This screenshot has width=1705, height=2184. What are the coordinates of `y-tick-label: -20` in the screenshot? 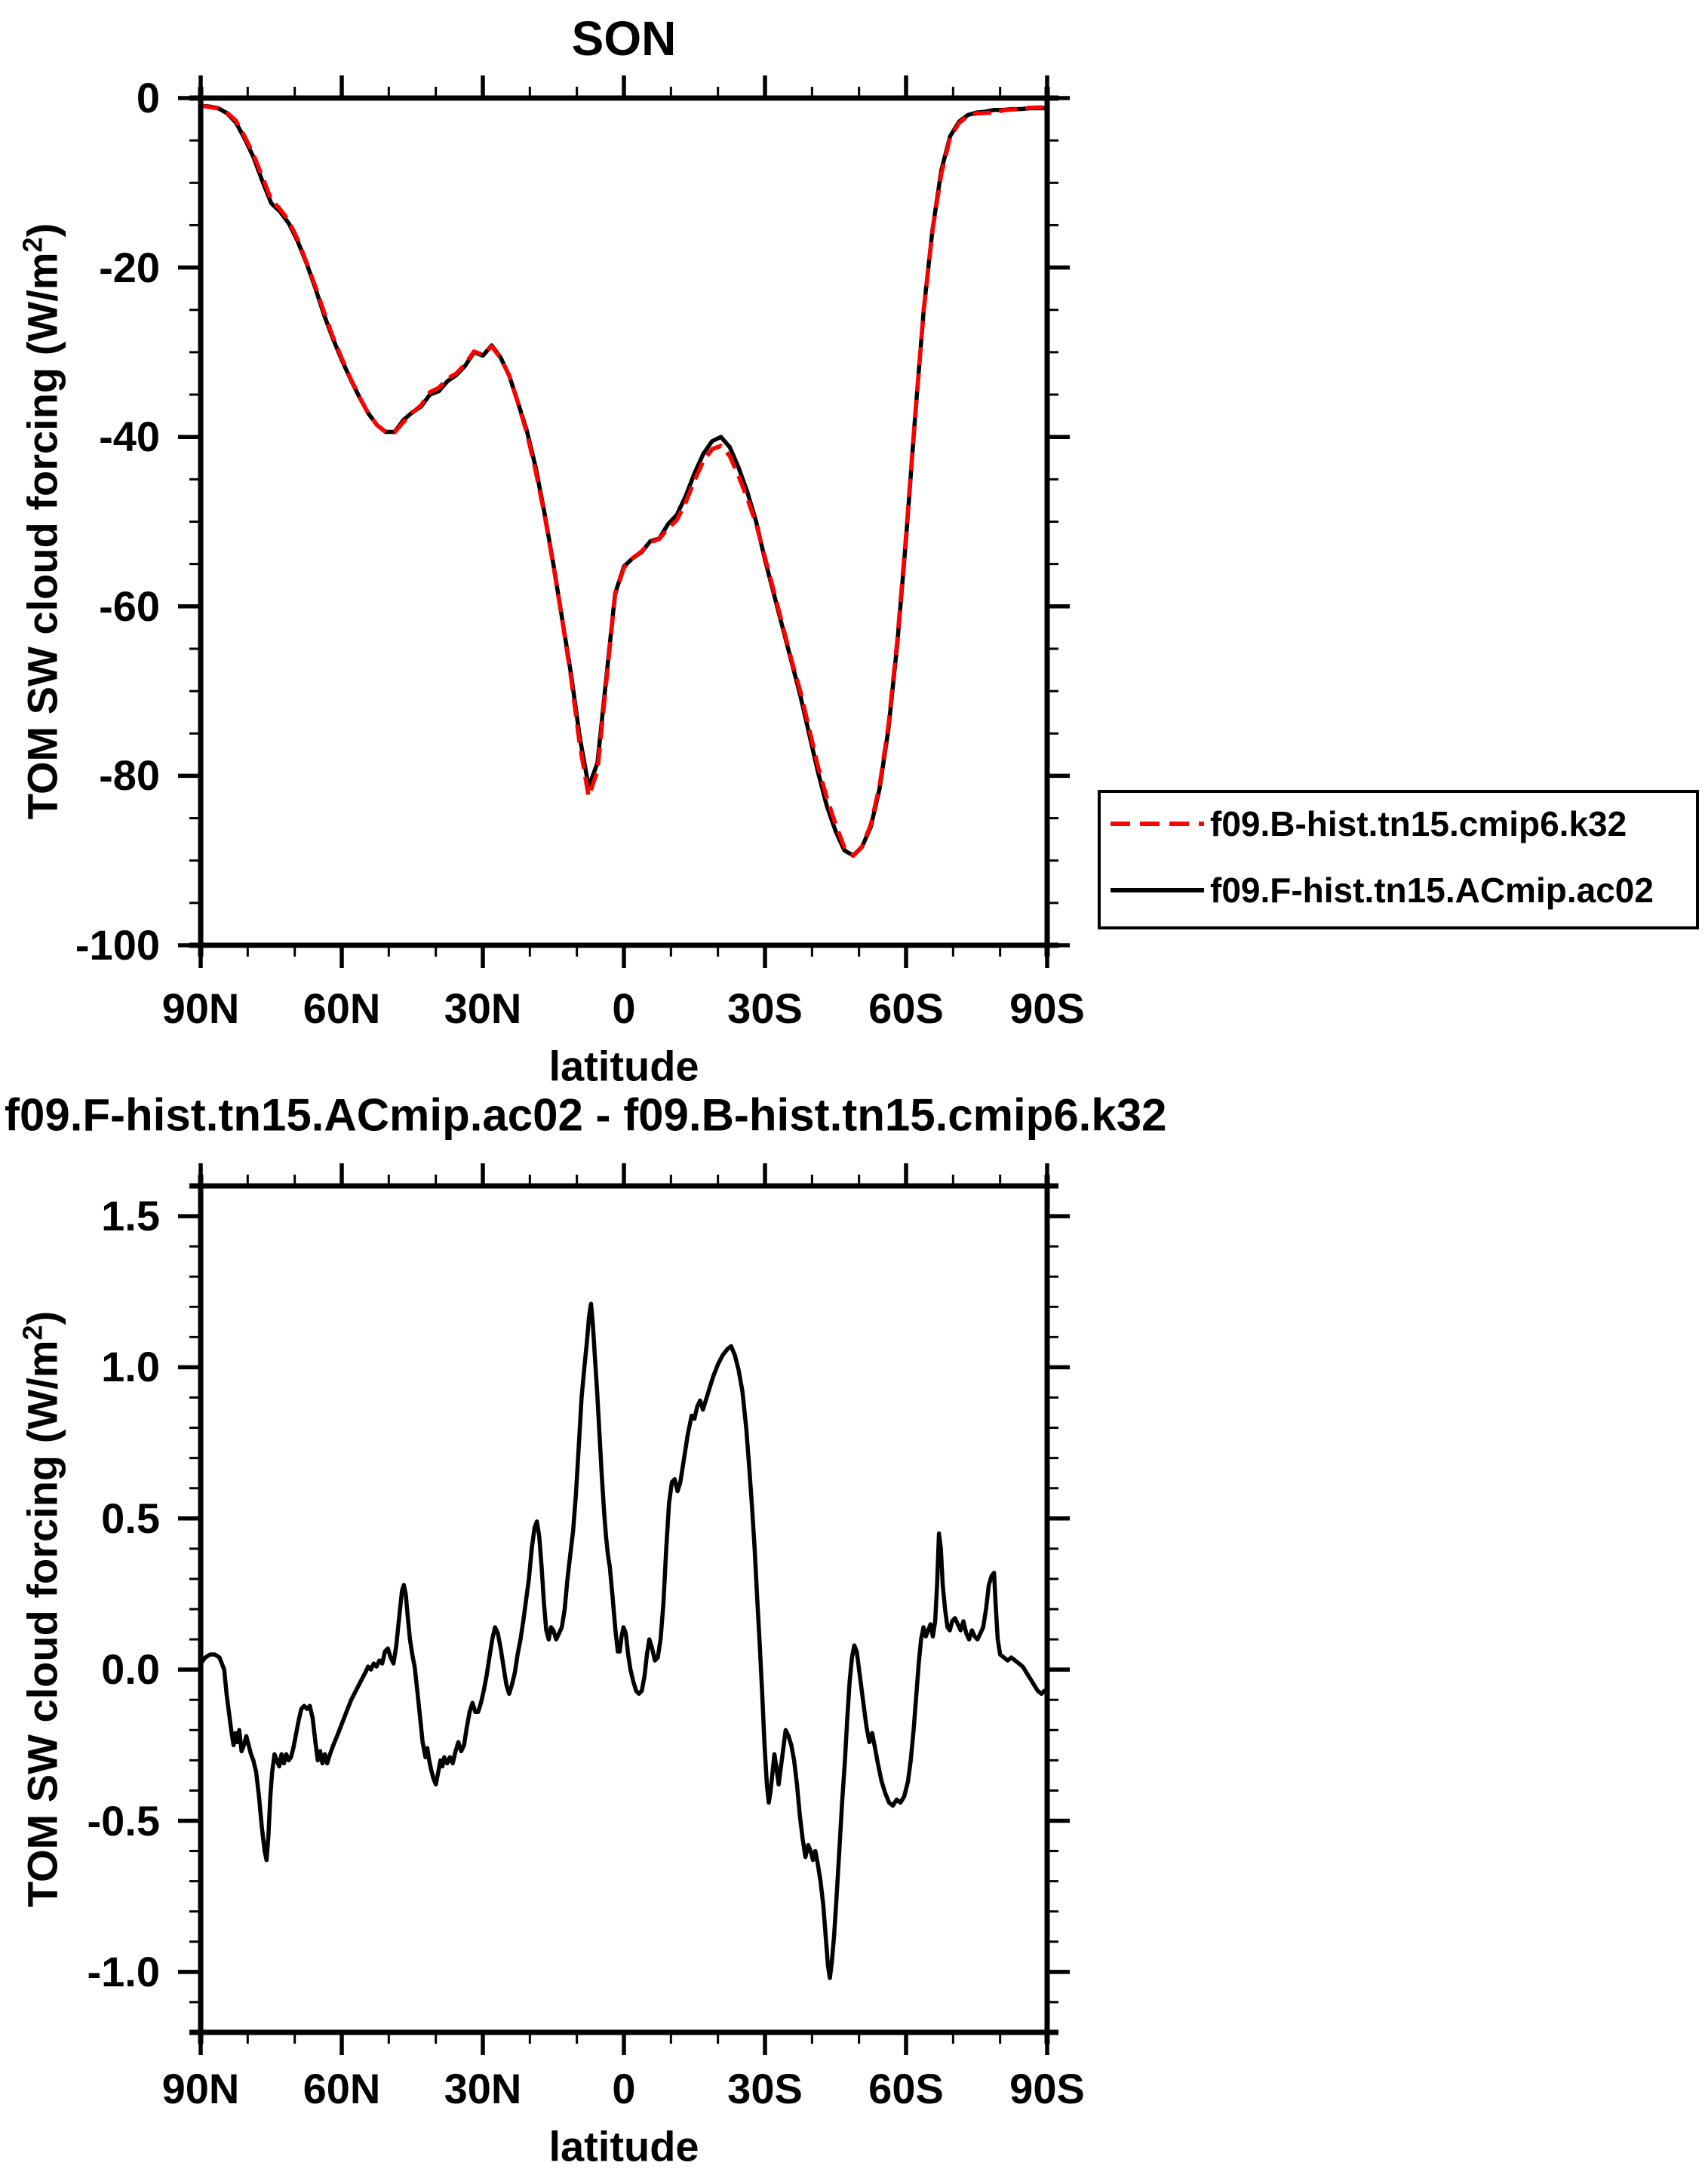 It's located at (129, 267).